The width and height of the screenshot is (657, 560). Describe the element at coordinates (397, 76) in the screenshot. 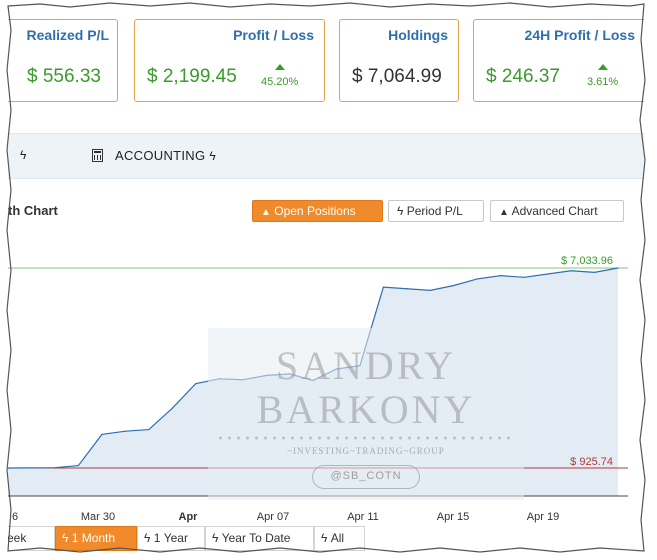

I see `card-value: $ 7,064.99` at that location.